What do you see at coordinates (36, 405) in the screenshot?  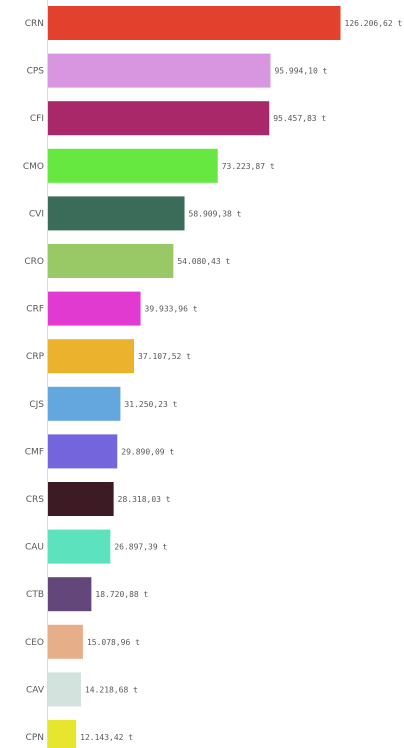 I see `category-label-cjs: CJS` at bounding box center [36, 405].